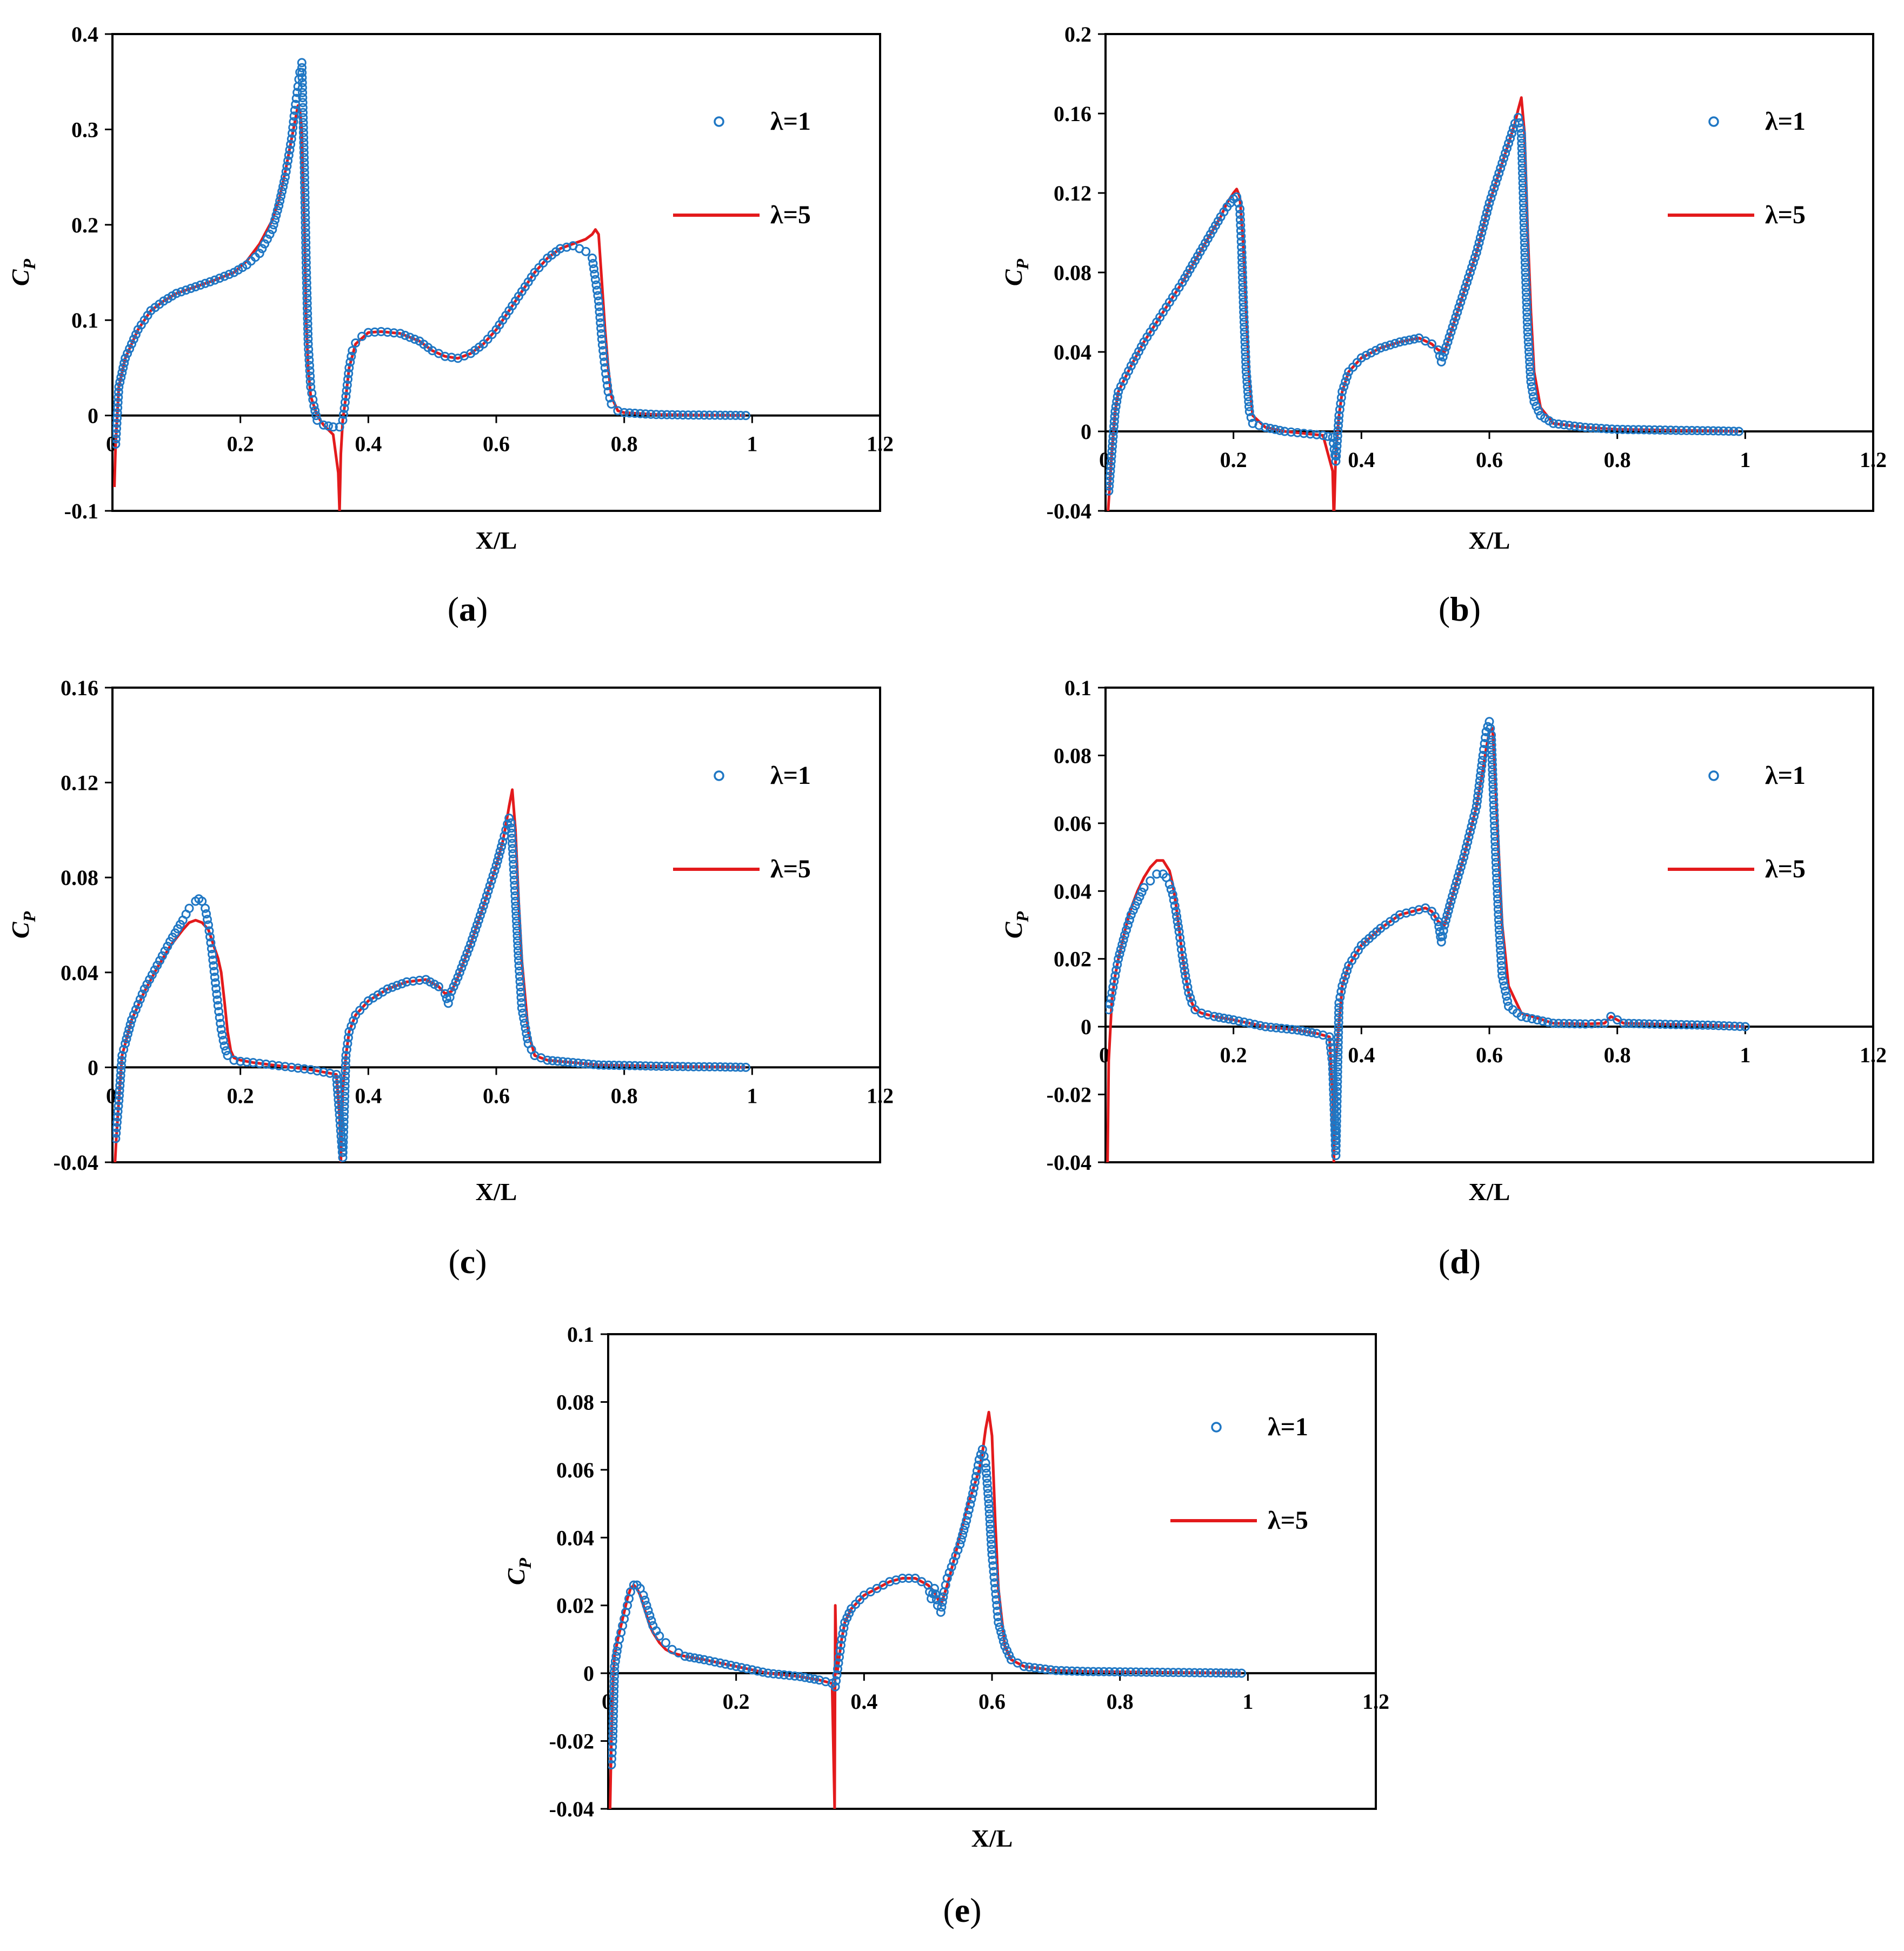  What do you see at coordinates (1013, 929) in the screenshot?
I see `y-axis-title-main: C` at bounding box center [1013, 929].